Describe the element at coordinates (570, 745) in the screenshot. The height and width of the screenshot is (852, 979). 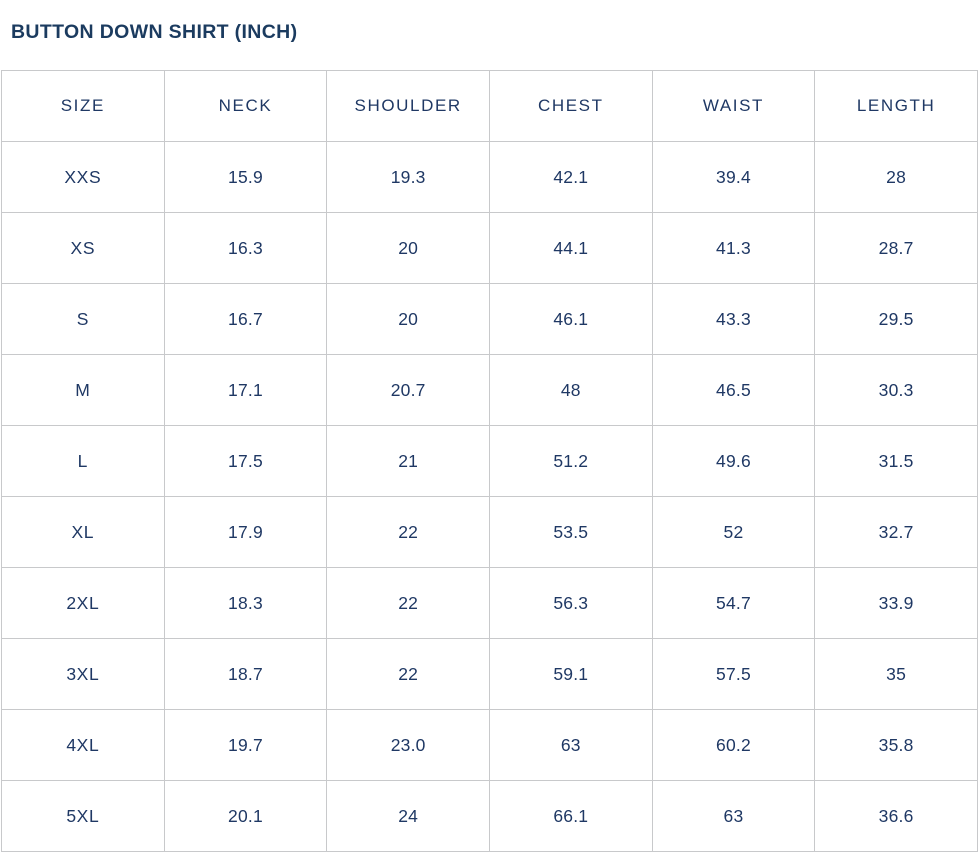
I see `cell-chest: 63` at that location.